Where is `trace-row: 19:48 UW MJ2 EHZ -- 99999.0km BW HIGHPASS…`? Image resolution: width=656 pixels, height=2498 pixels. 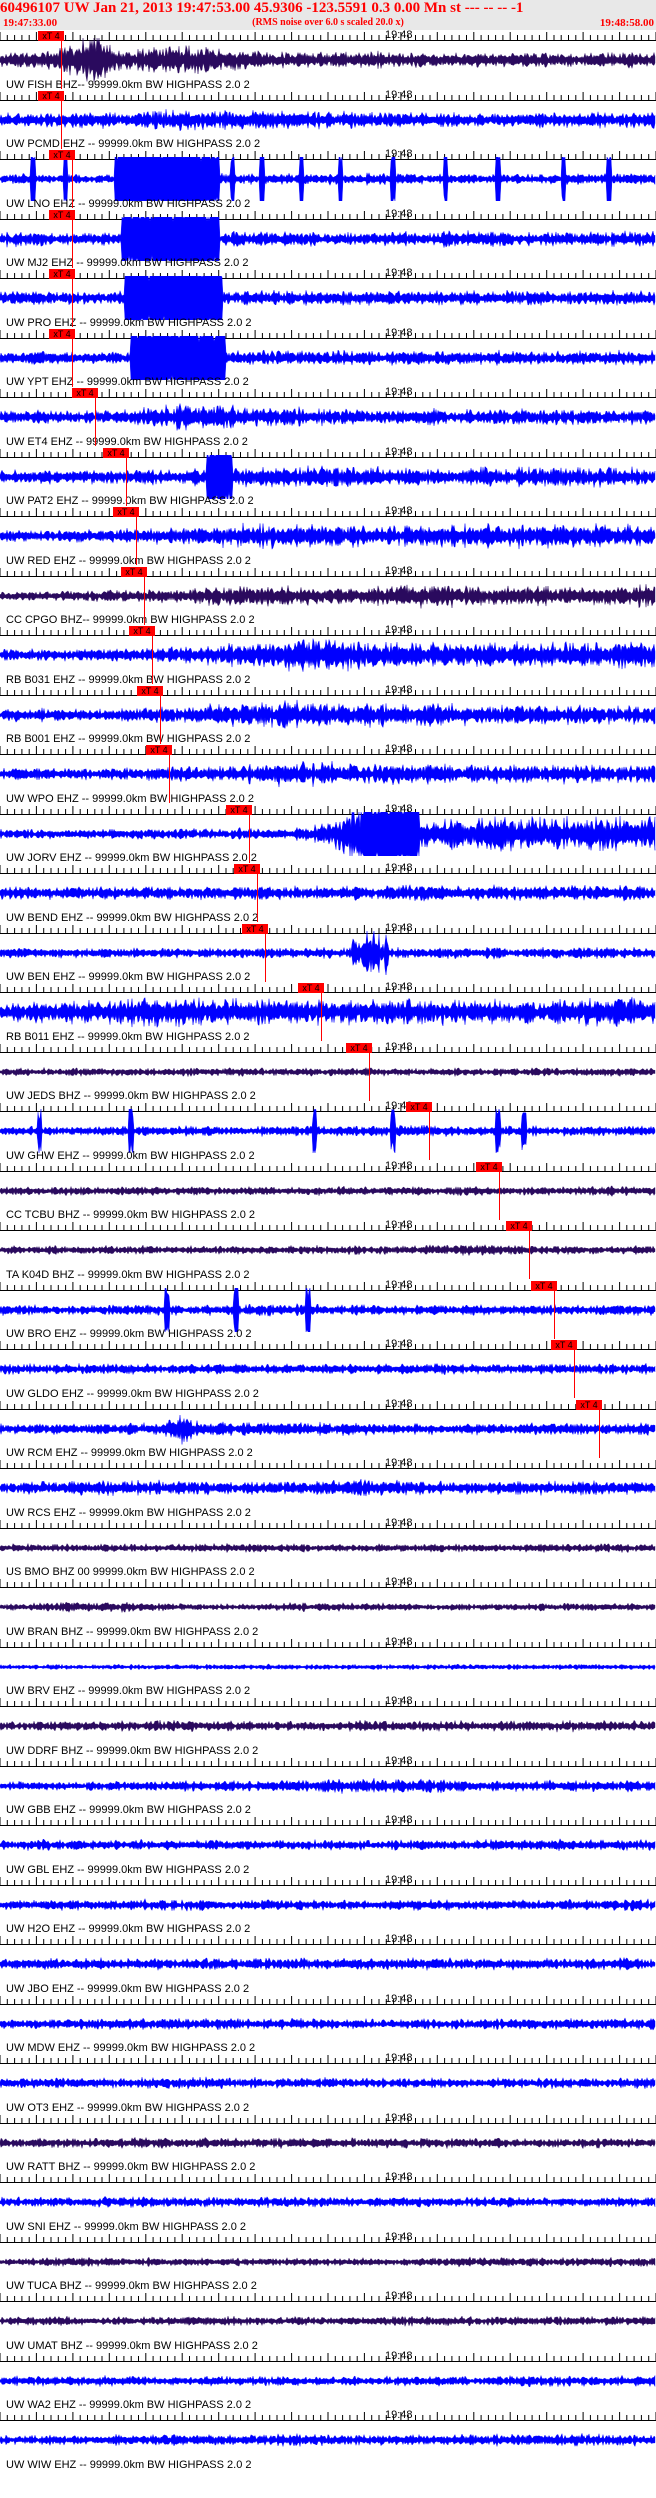
trace-row: 19:48 UW MJ2 EHZ -- 99999.0km BW HIGHPASS… is located at coordinates (328, 238).